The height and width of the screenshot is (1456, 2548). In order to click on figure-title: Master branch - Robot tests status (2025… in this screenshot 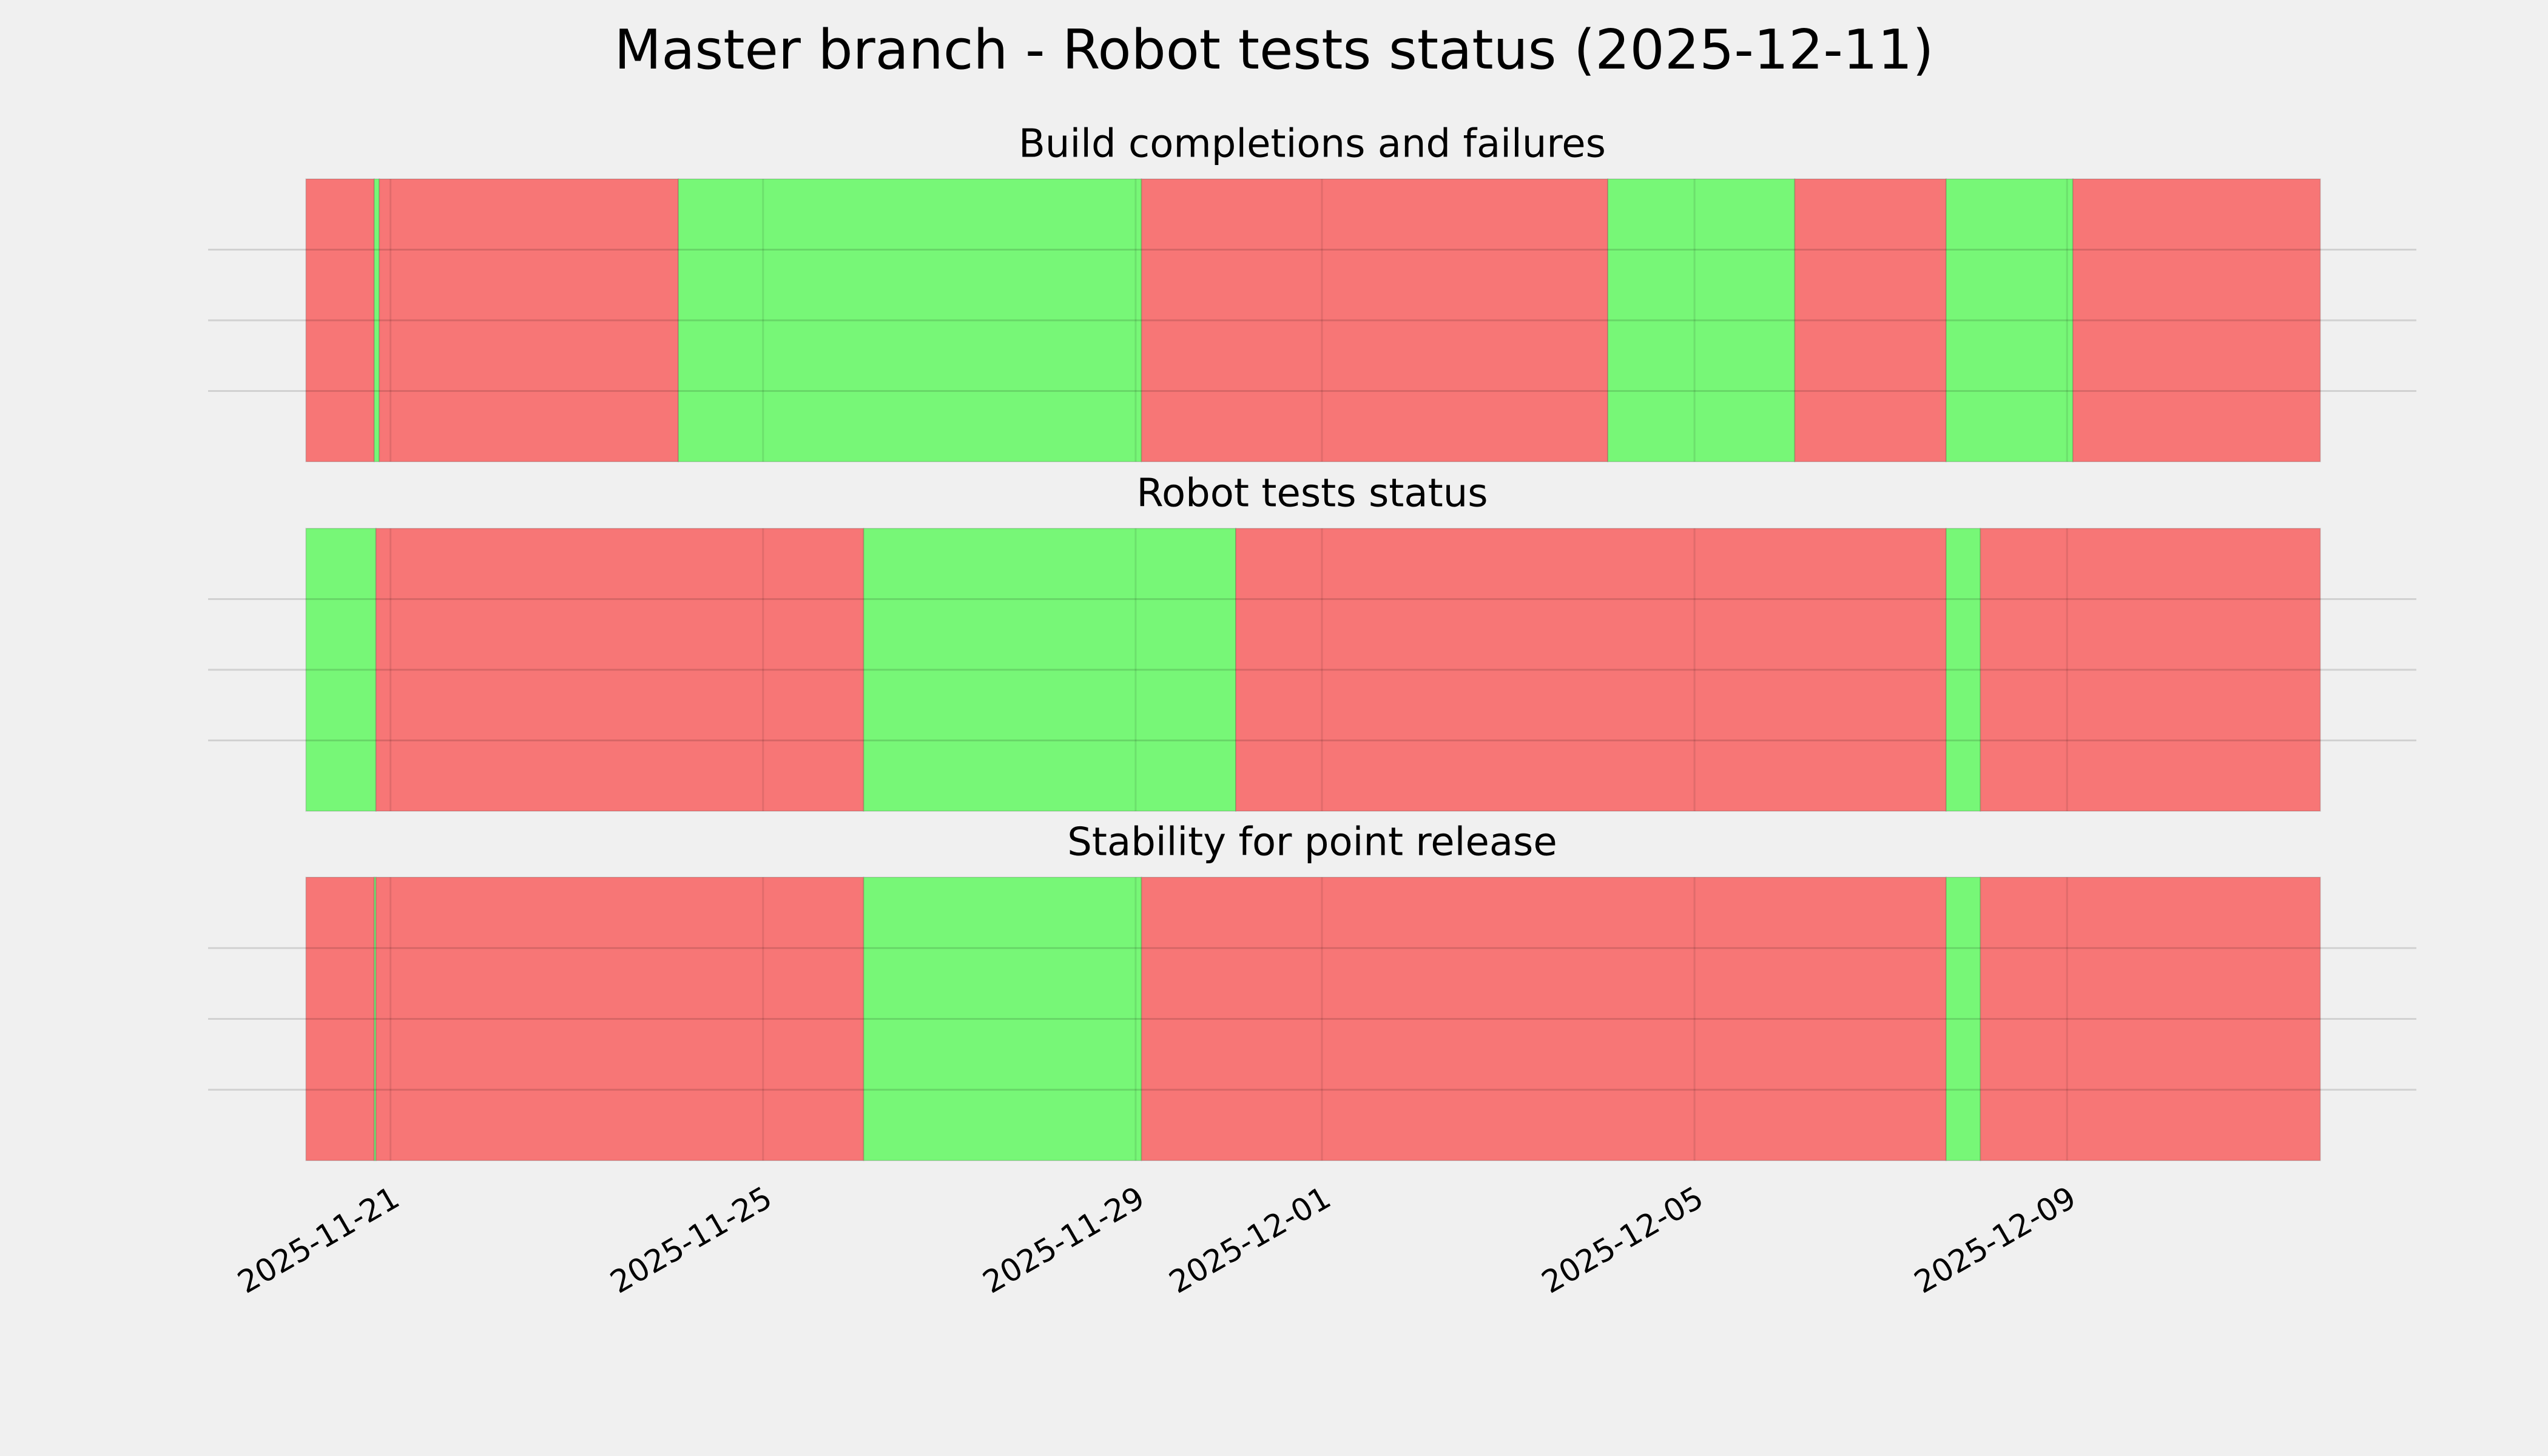, I will do `click(1274, 50)`.